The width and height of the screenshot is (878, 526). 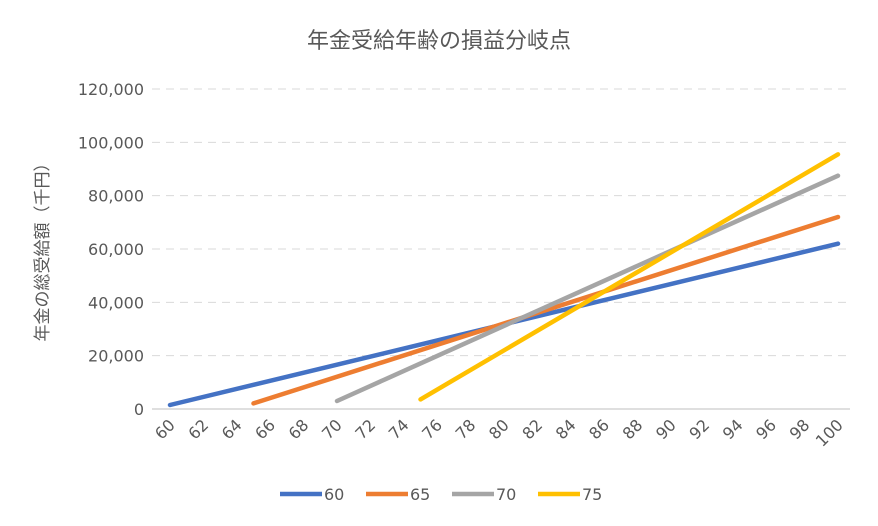 What do you see at coordinates (332, 429) in the screenshot?
I see `x-tick-label: 70` at bounding box center [332, 429].